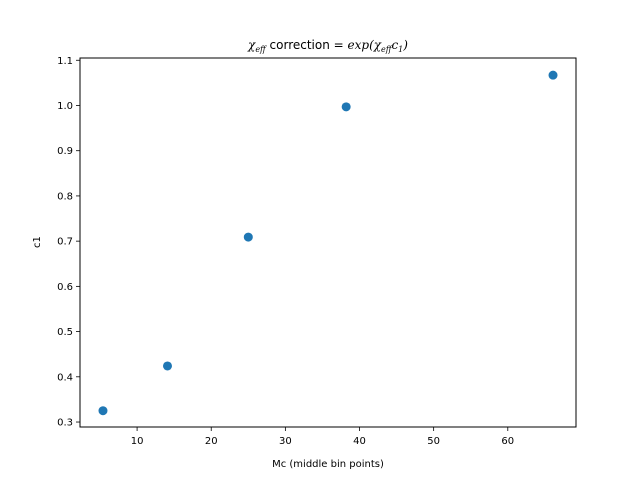  Describe the element at coordinates (65, 106) in the screenshot. I see `y-tick-label: 1.0` at that location.